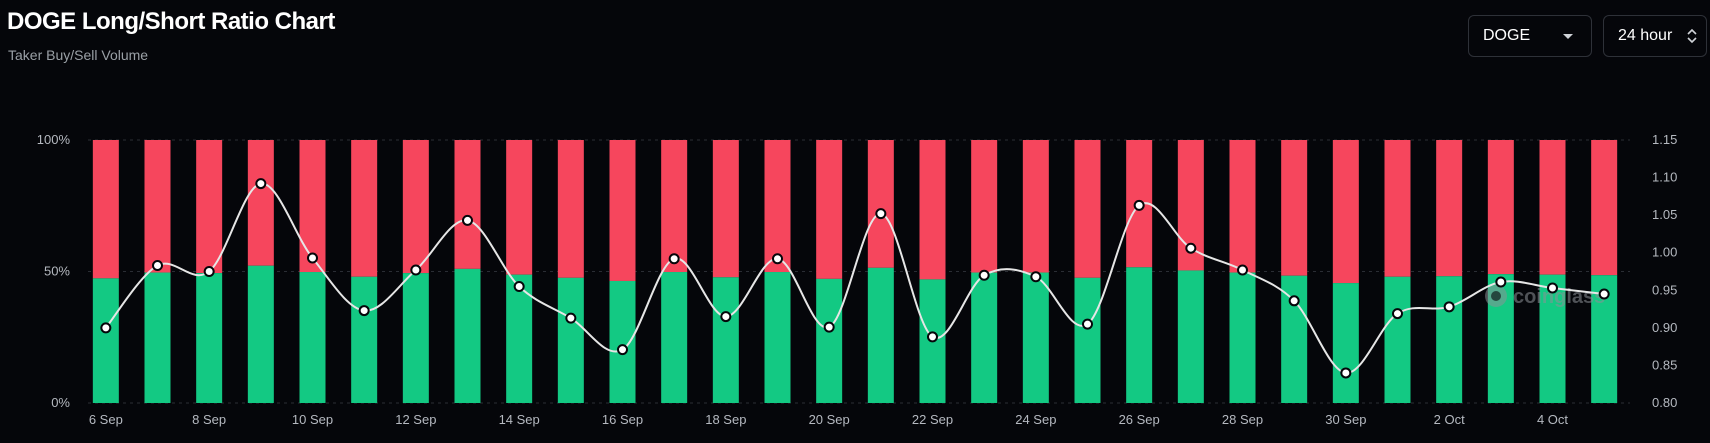 This screenshot has width=1710, height=443. I want to click on coinglass-logo-icon, so click(1496, 296).